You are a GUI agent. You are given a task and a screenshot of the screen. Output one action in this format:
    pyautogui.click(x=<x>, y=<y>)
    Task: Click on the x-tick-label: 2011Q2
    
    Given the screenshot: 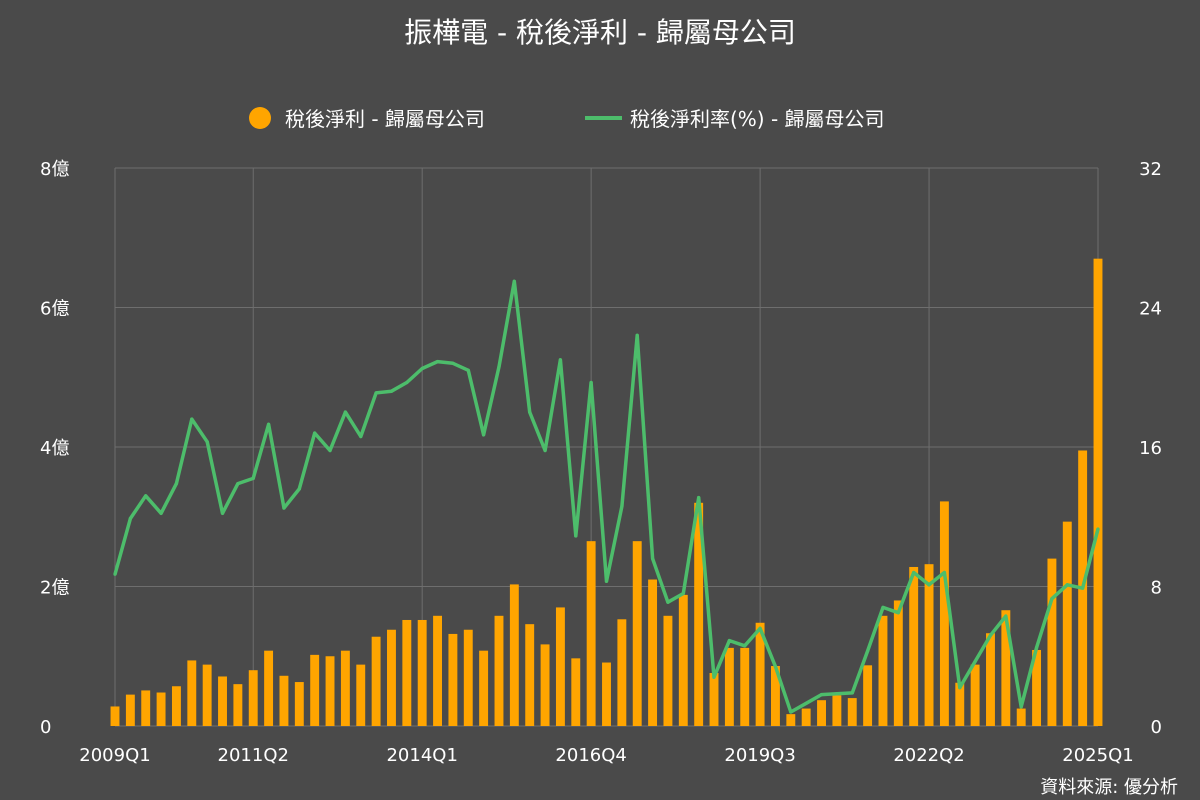 What is the action you would take?
    pyautogui.click(x=253, y=755)
    